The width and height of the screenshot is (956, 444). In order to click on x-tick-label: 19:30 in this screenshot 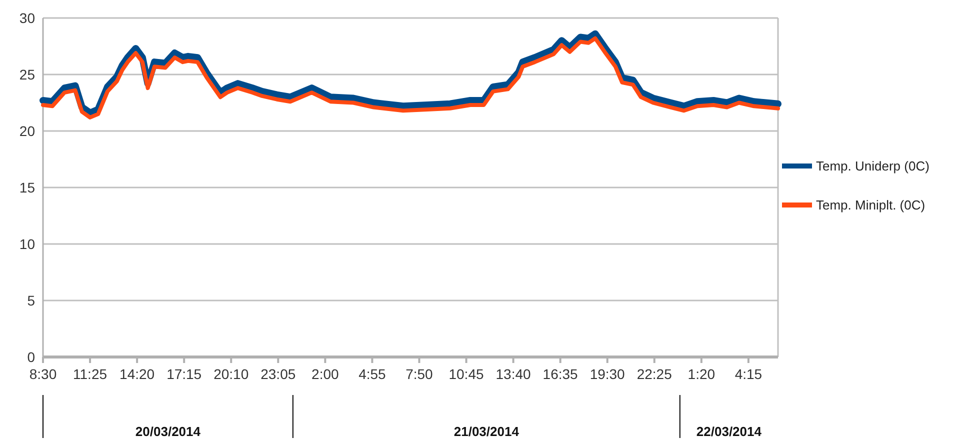, I will do `click(608, 374)`.